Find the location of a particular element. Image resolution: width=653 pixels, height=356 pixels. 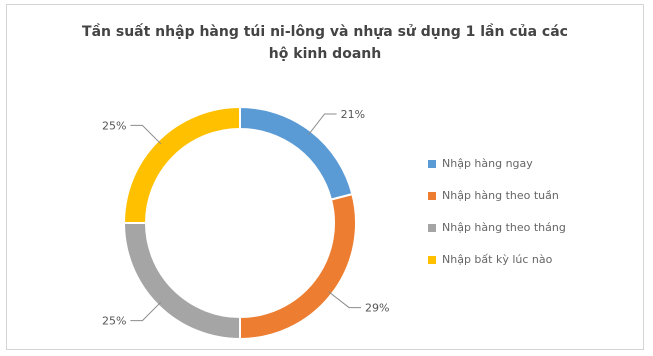

data-label-4: 25% is located at coordinates (114, 125).